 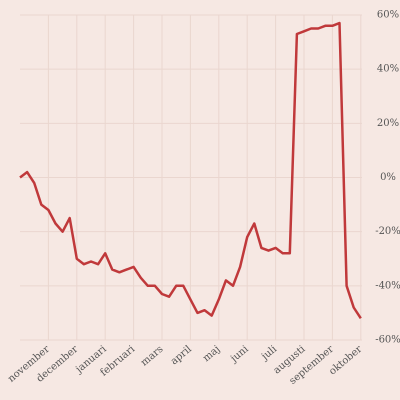 I want to click on x-tick-label: juli, so click(x=269, y=353).